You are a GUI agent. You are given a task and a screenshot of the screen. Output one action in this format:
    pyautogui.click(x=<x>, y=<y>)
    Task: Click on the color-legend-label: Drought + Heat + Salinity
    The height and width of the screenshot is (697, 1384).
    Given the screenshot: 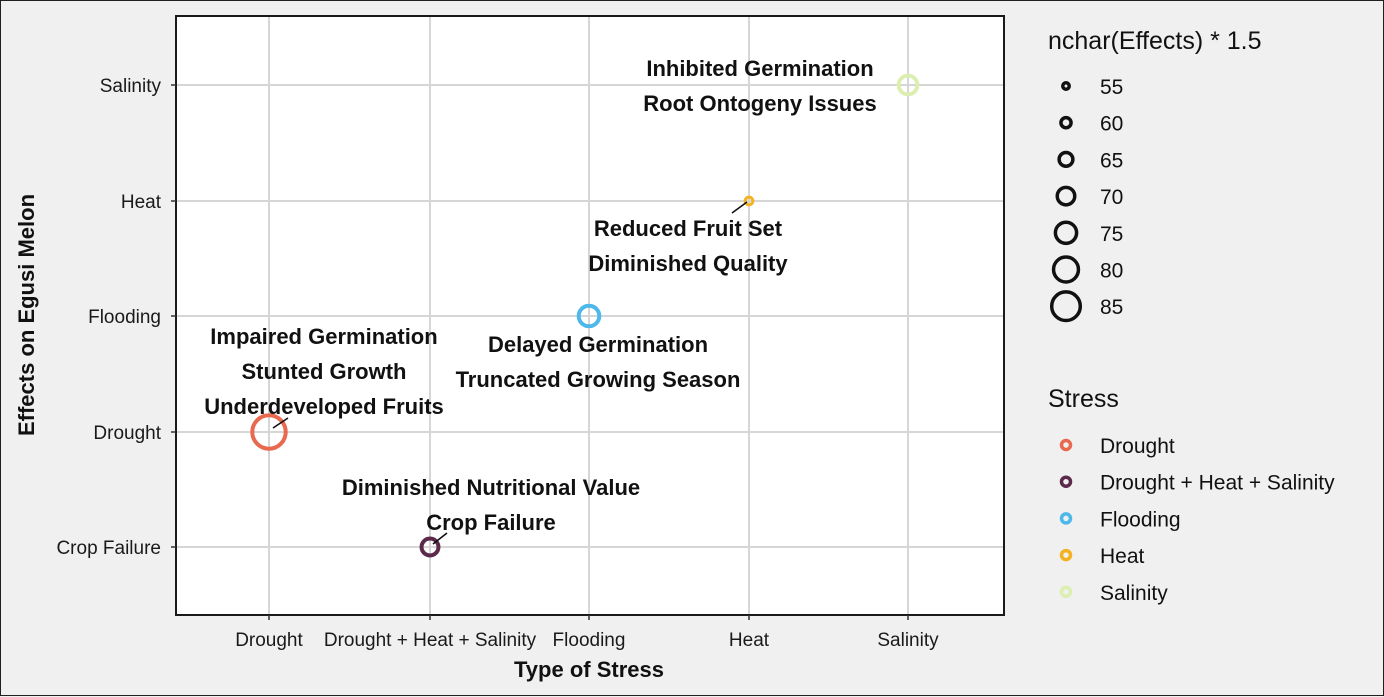 What is the action you would take?
    pyautogui.click(x=1217, y=483)
    